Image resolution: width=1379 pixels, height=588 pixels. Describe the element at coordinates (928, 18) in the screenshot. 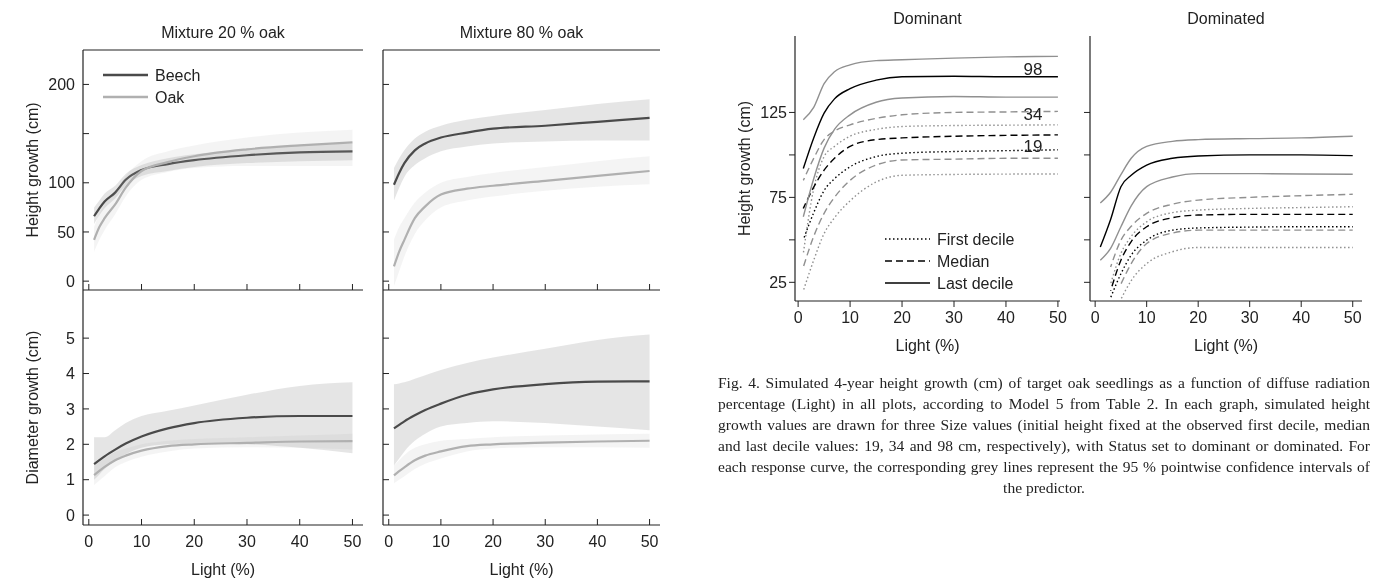

I see `chart-title: Dominant` at that location.